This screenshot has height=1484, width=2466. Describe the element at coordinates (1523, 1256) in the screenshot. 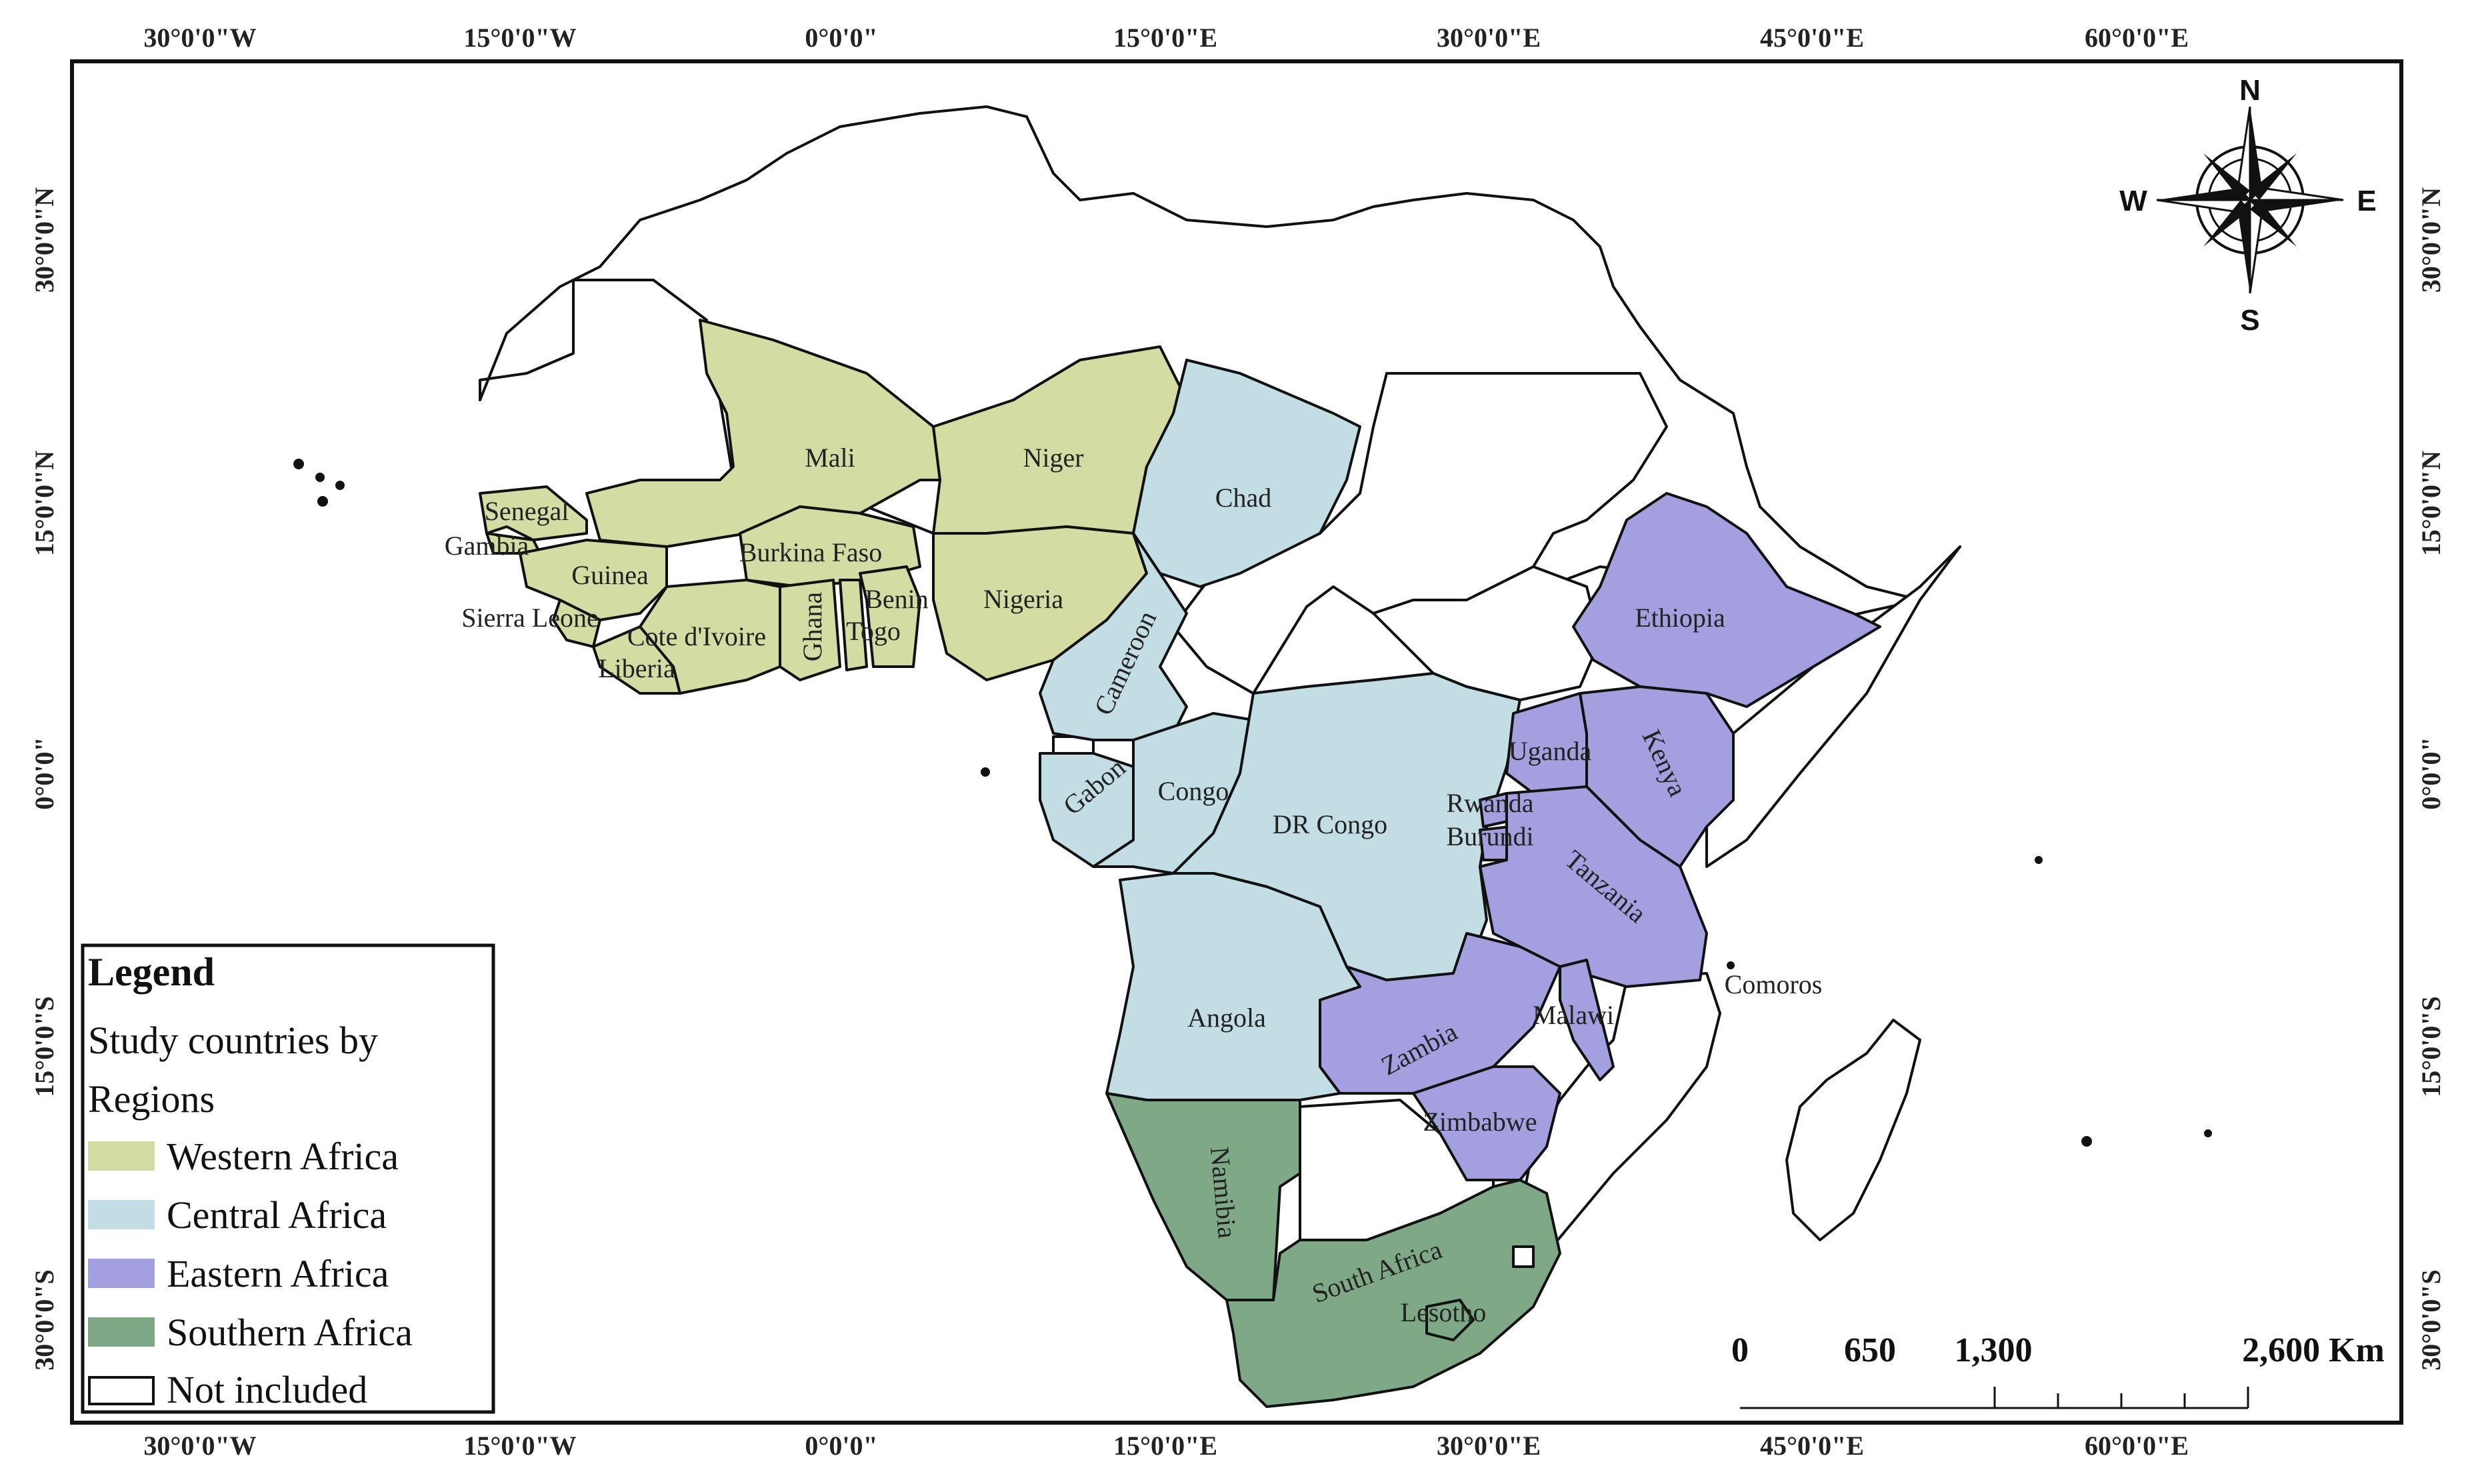

I see `country-eswatini` at that location.